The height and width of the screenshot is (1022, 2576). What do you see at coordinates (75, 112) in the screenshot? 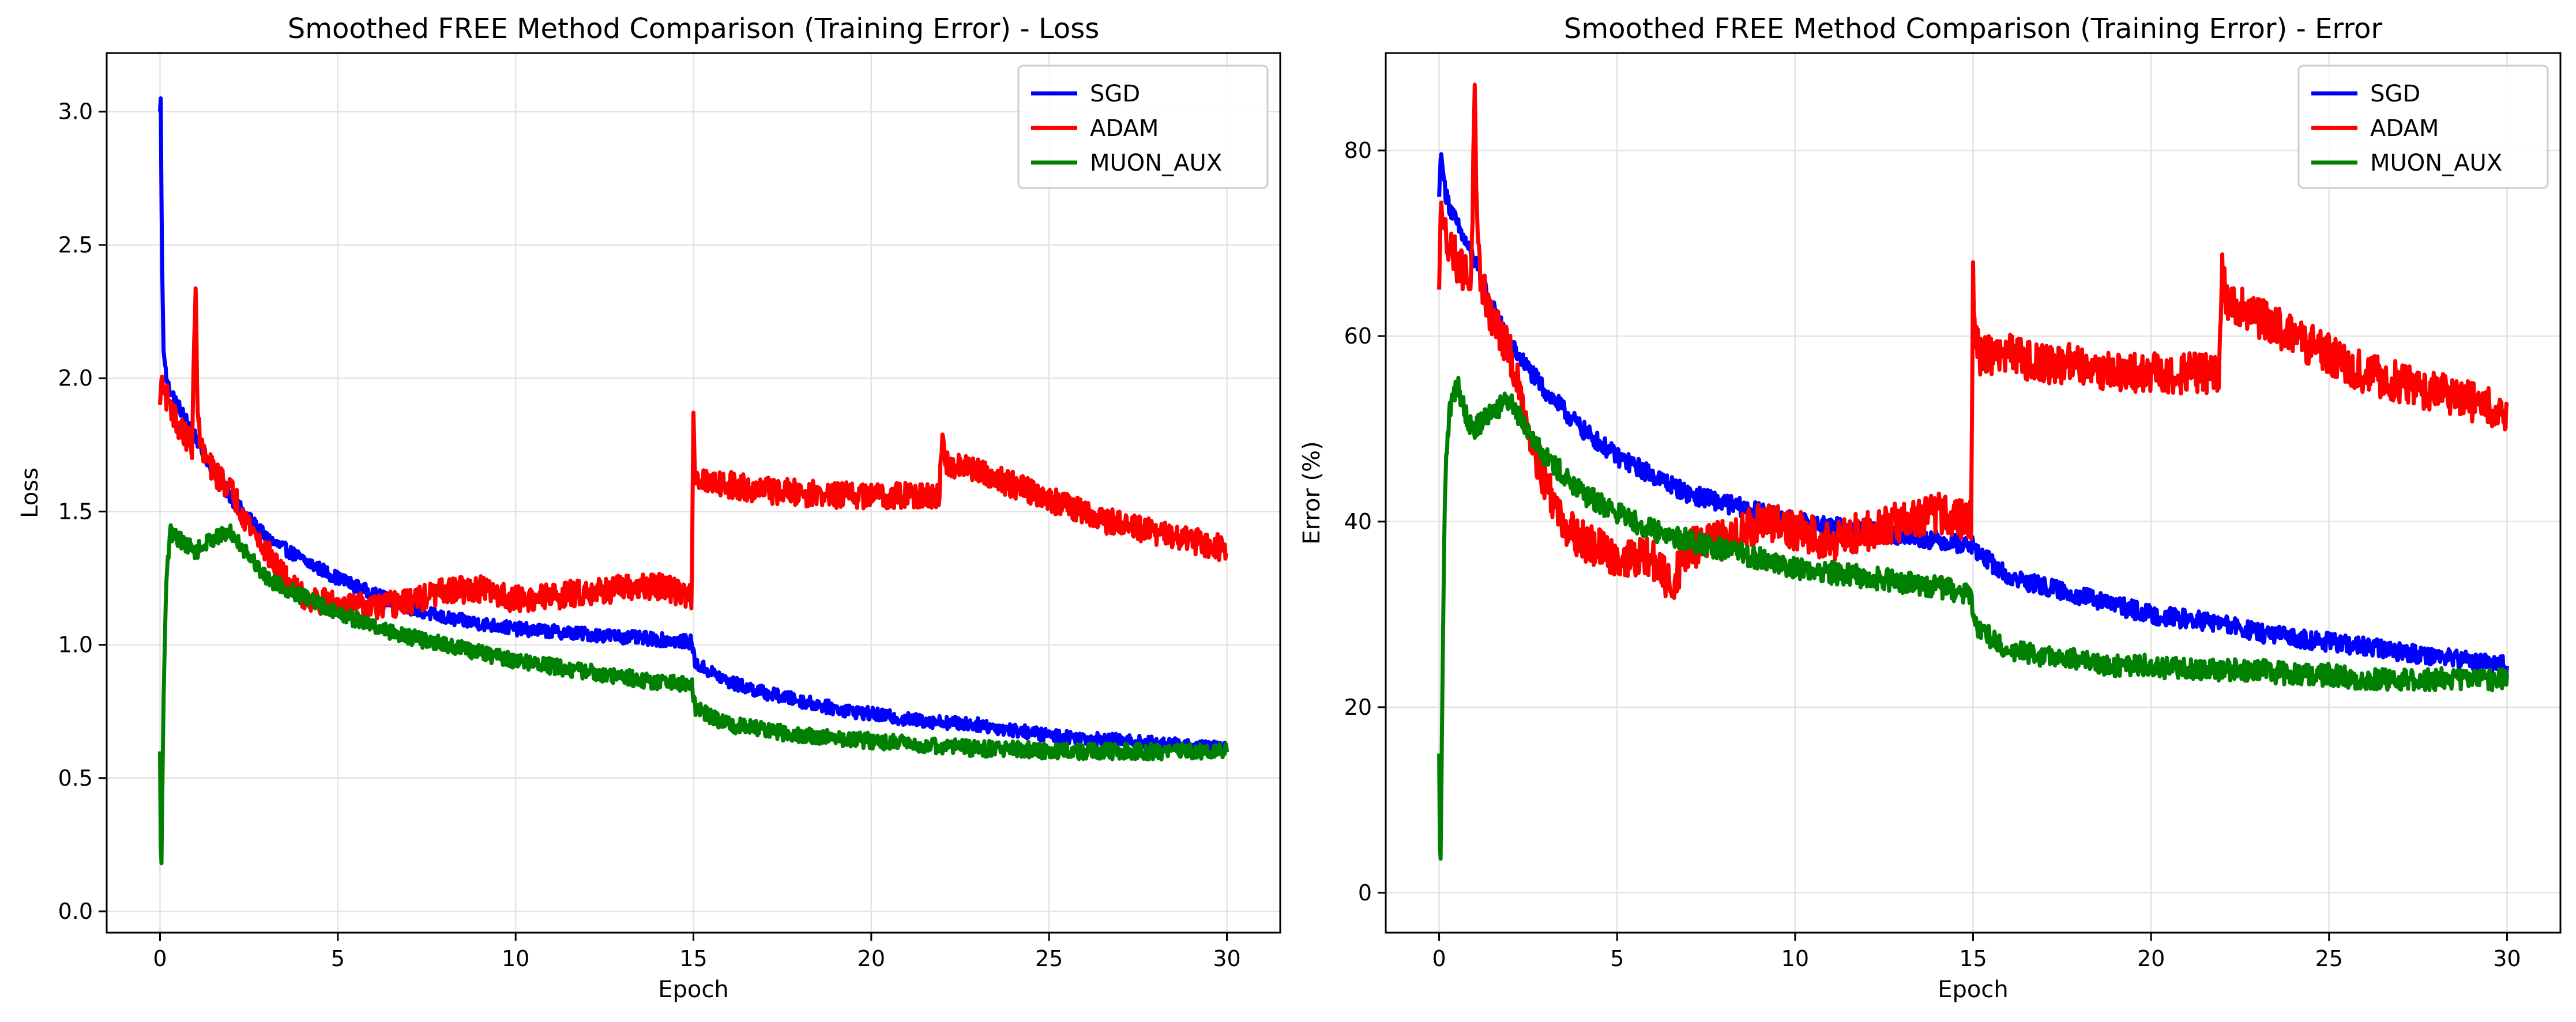
I see `y-tick-label: 3.0` at bounding box center [75, 112].